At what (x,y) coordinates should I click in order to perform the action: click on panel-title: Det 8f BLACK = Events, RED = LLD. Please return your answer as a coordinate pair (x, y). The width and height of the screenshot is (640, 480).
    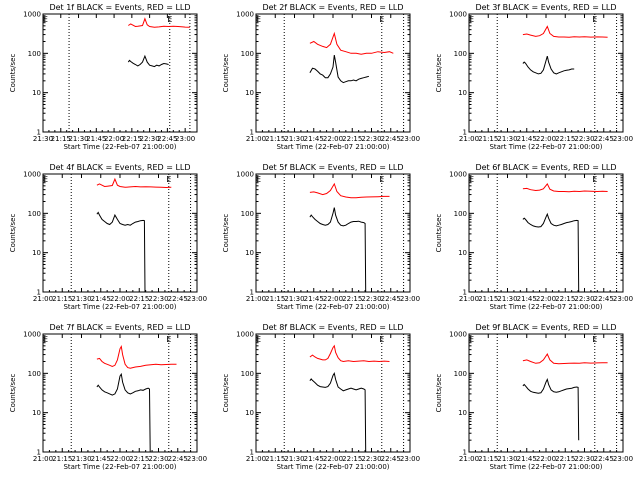
    Looking at the image, I should click on (332, 327).